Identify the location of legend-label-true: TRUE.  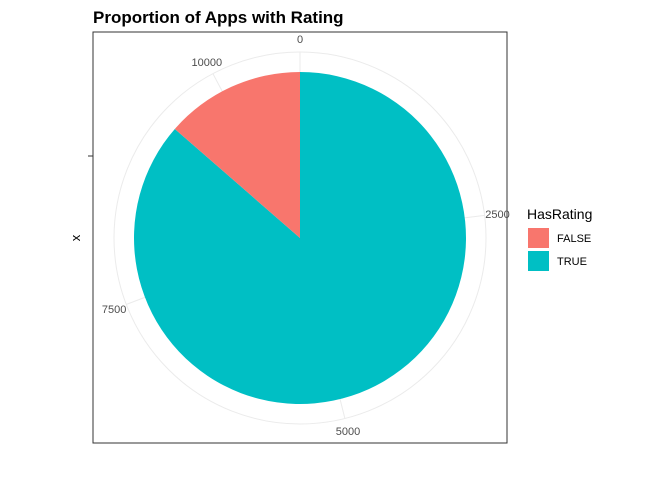
(572, 262).